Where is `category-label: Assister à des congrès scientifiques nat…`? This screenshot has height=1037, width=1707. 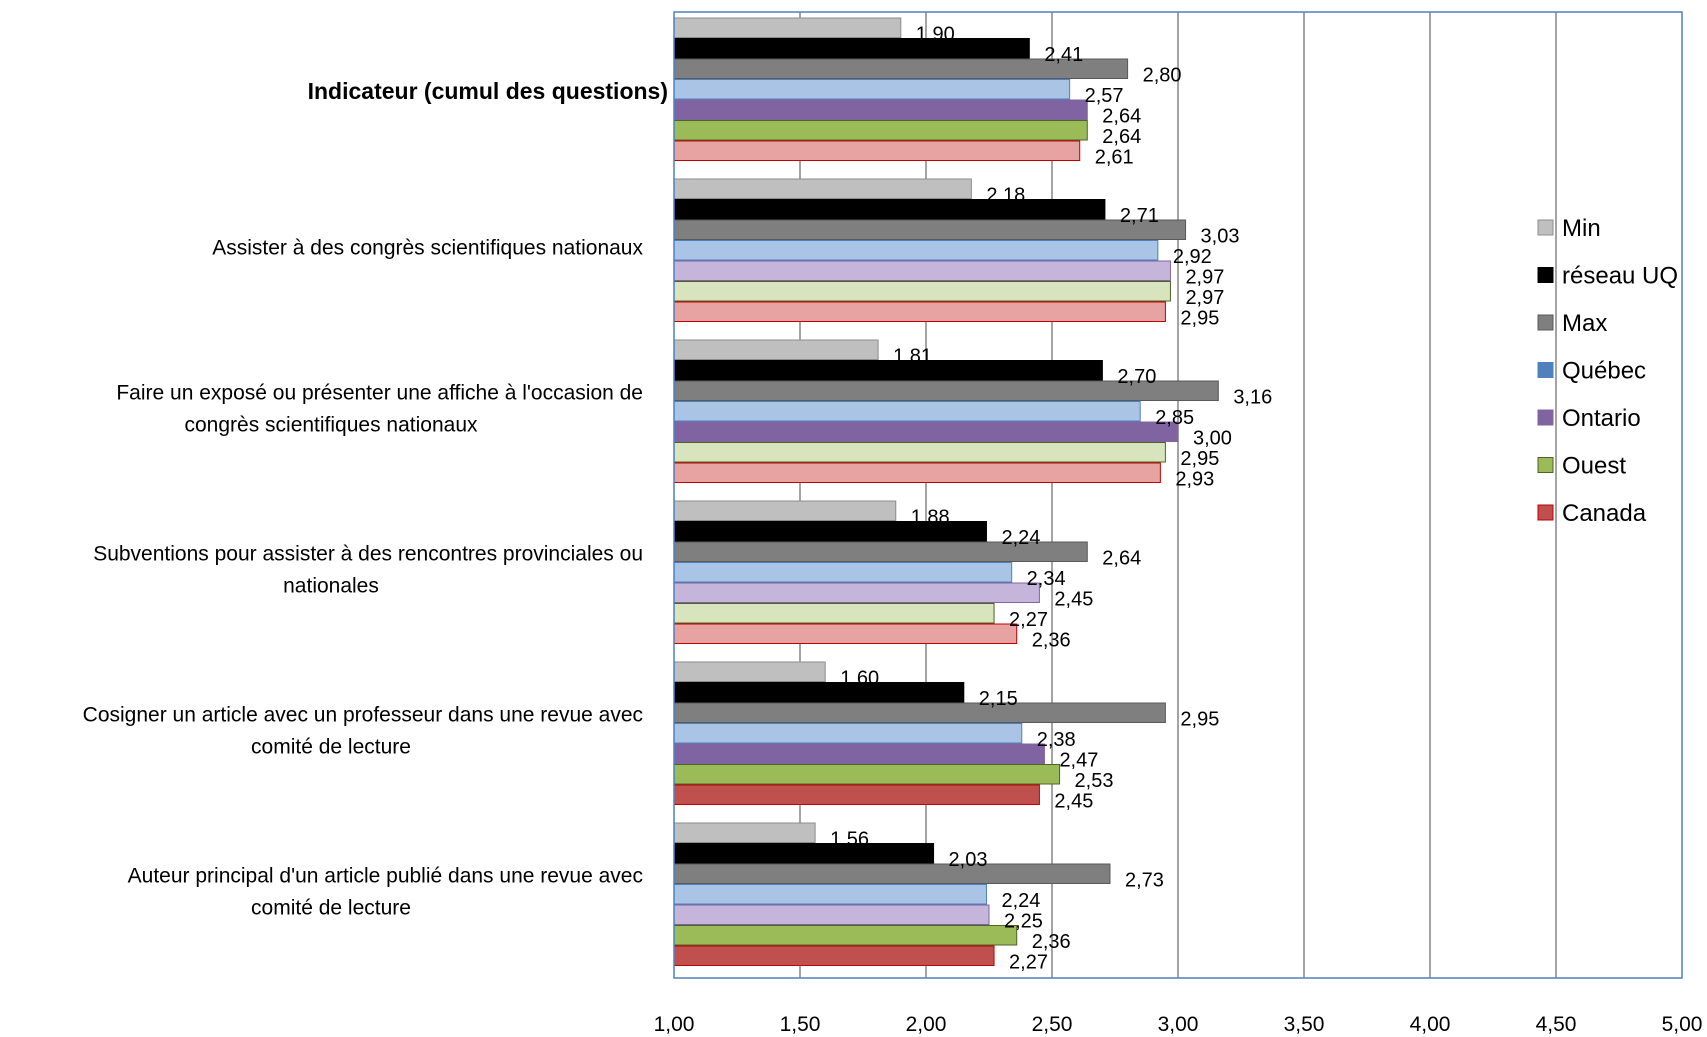
category-label: Assister à des congrès scientifiques nat… is located at coordinates (427, 248).